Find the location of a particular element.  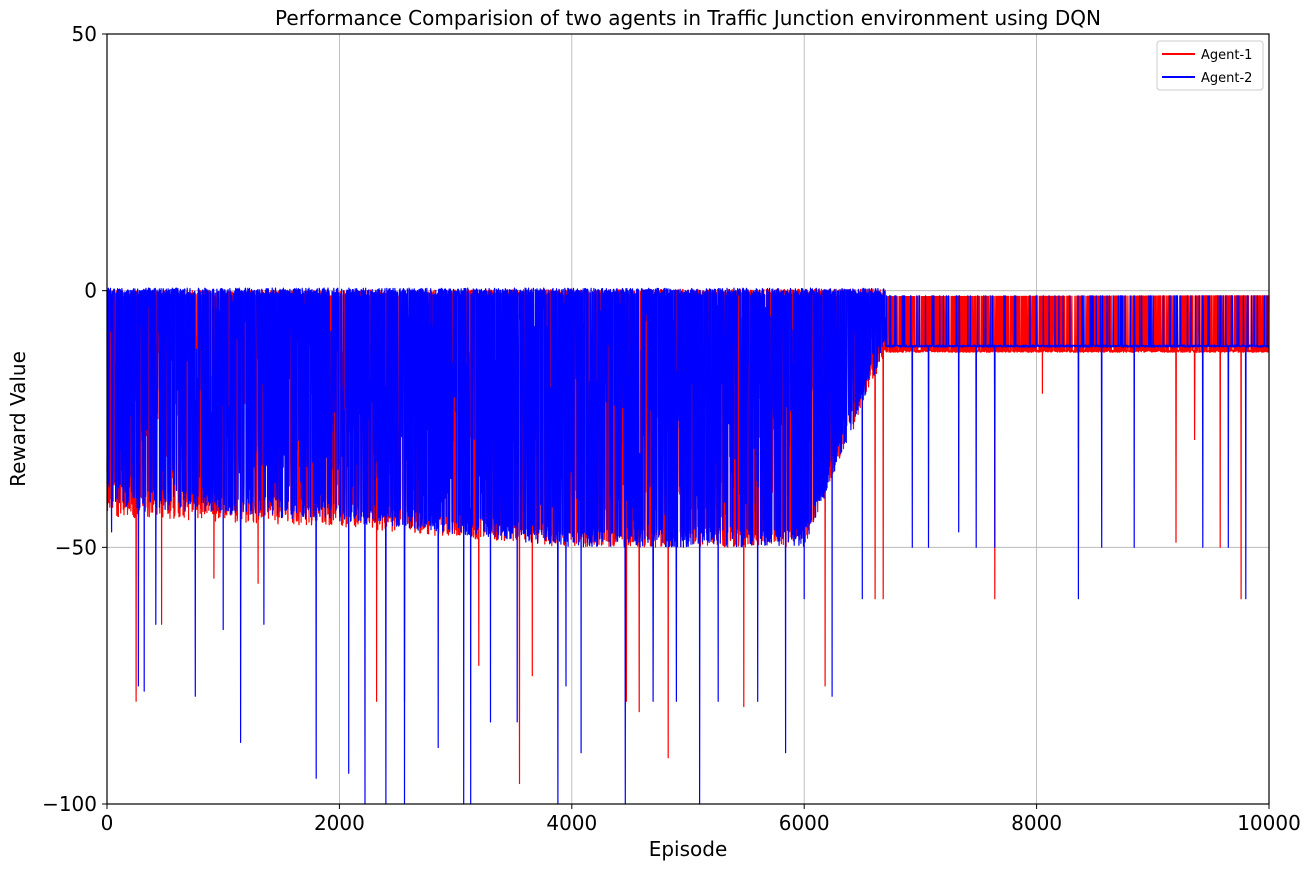

legend-label-agent-2: Agent-2 is located at coordinates (1226, 78).